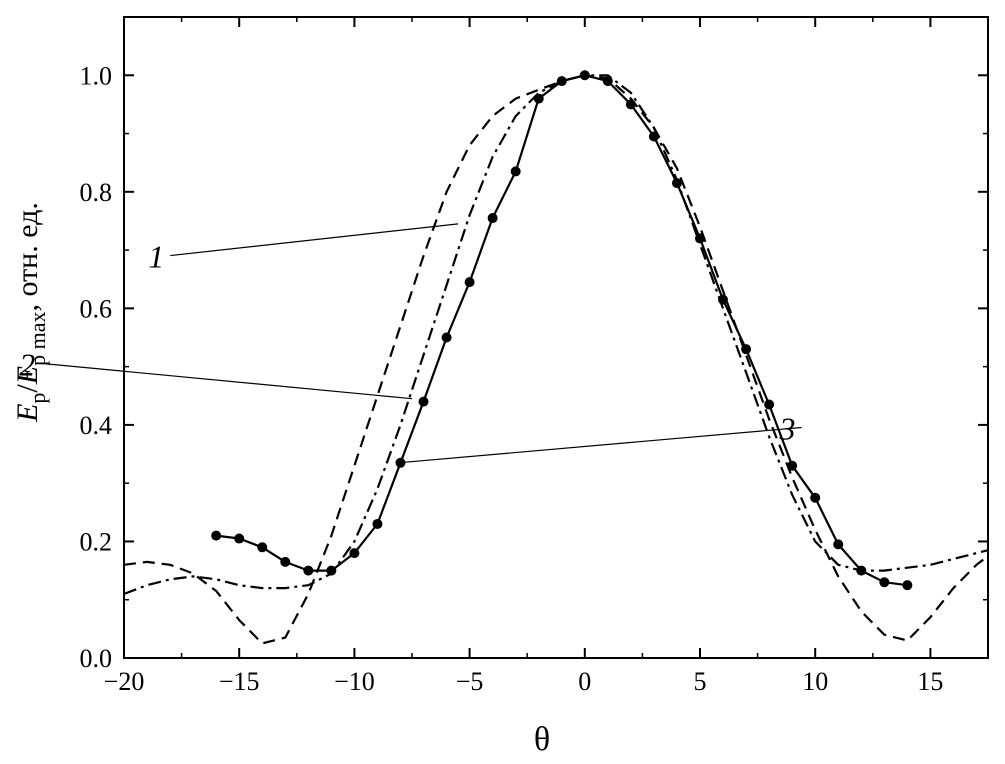  I want to click on curve-label-3: 3, so click(787, 428).